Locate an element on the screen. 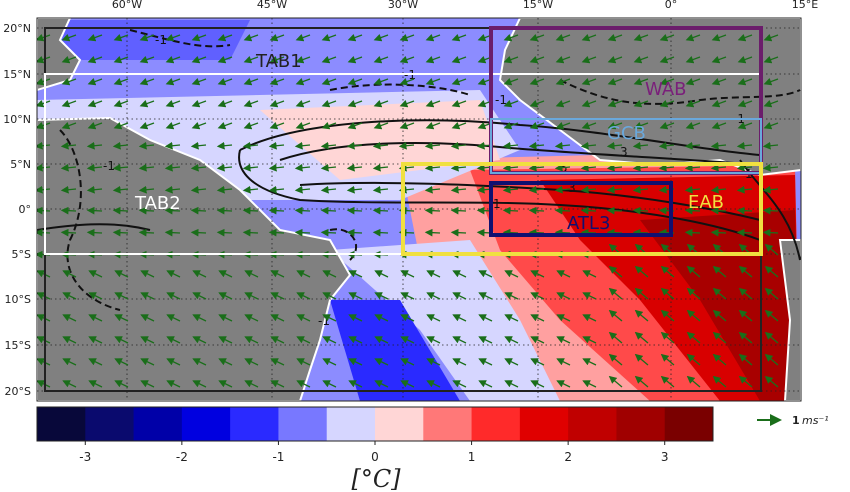 This screenshot has height=492, width=850. latitude-label: 5°N is located at coordinates (20, 164).